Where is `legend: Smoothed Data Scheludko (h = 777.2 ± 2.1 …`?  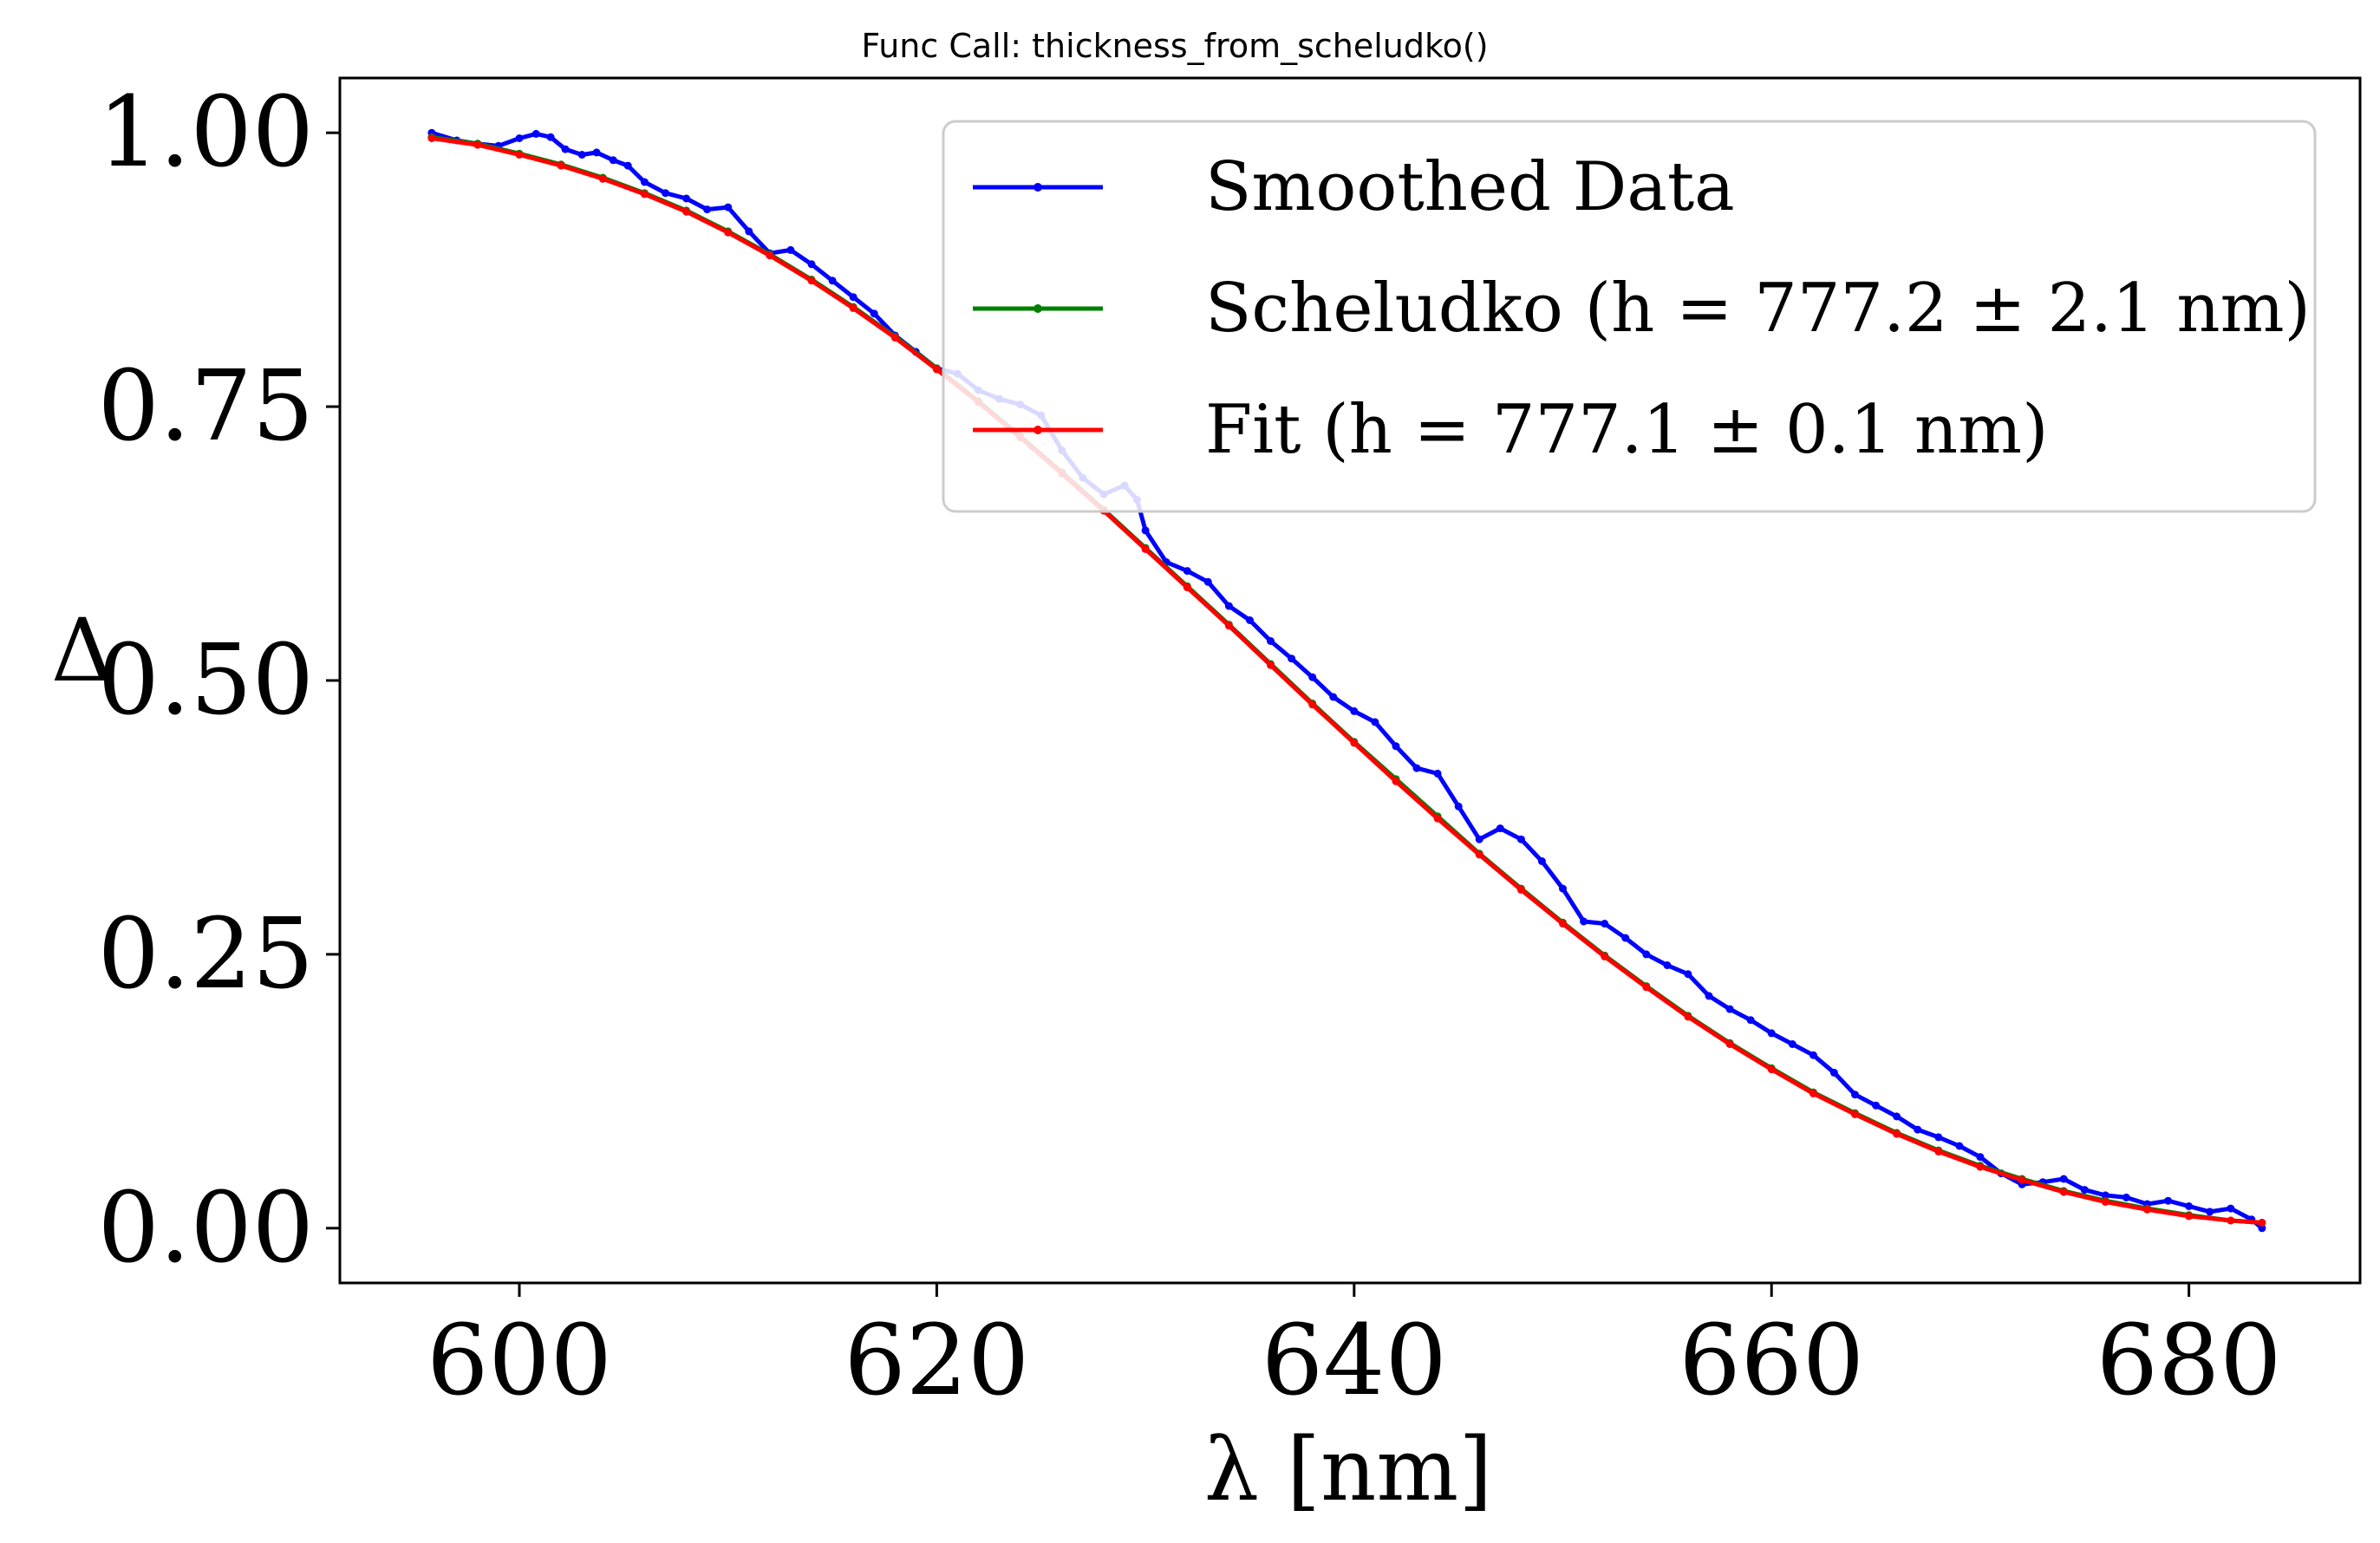 legend: Smoothed Data Scheludko (h = 777.2 ± 2.1 … is located at coordinates (1629, 317).